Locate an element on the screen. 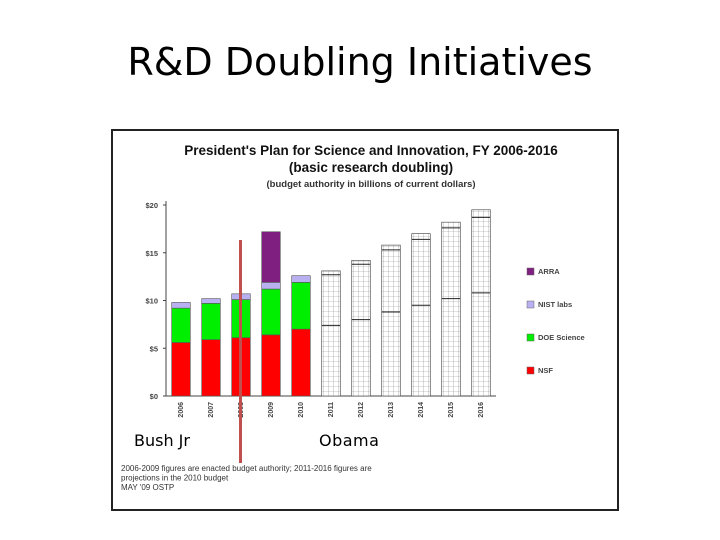 The height and width of the screenshot is (540, 720). bar-2009-doe-science is located at coordinates (271, 312).